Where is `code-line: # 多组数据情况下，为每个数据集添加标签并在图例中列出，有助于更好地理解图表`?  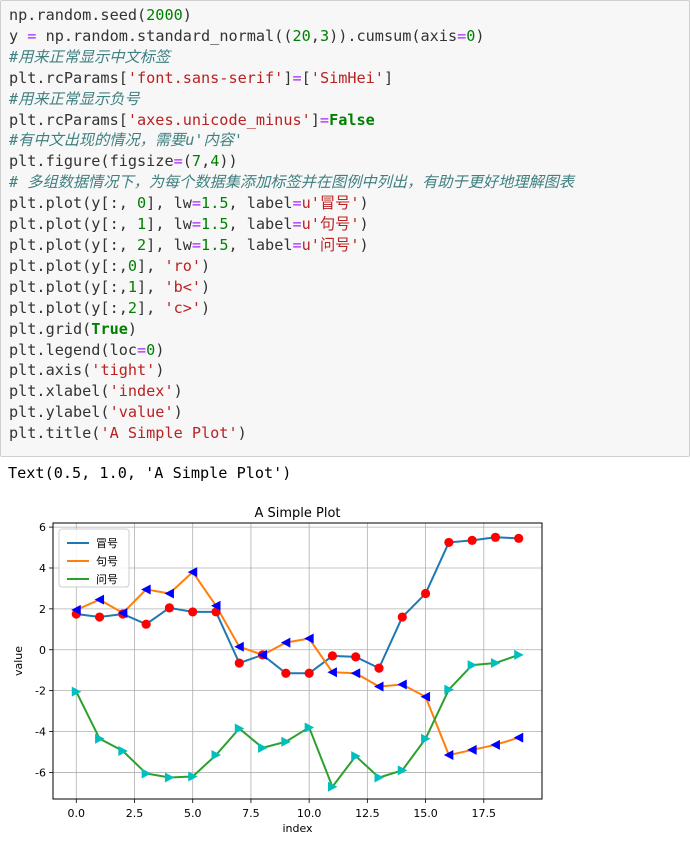
code-line: # 多组数据情况下，为每个数据集添加标签并在图例中列出，有助于更好地理解图表 is located at coordinates (349, 182).